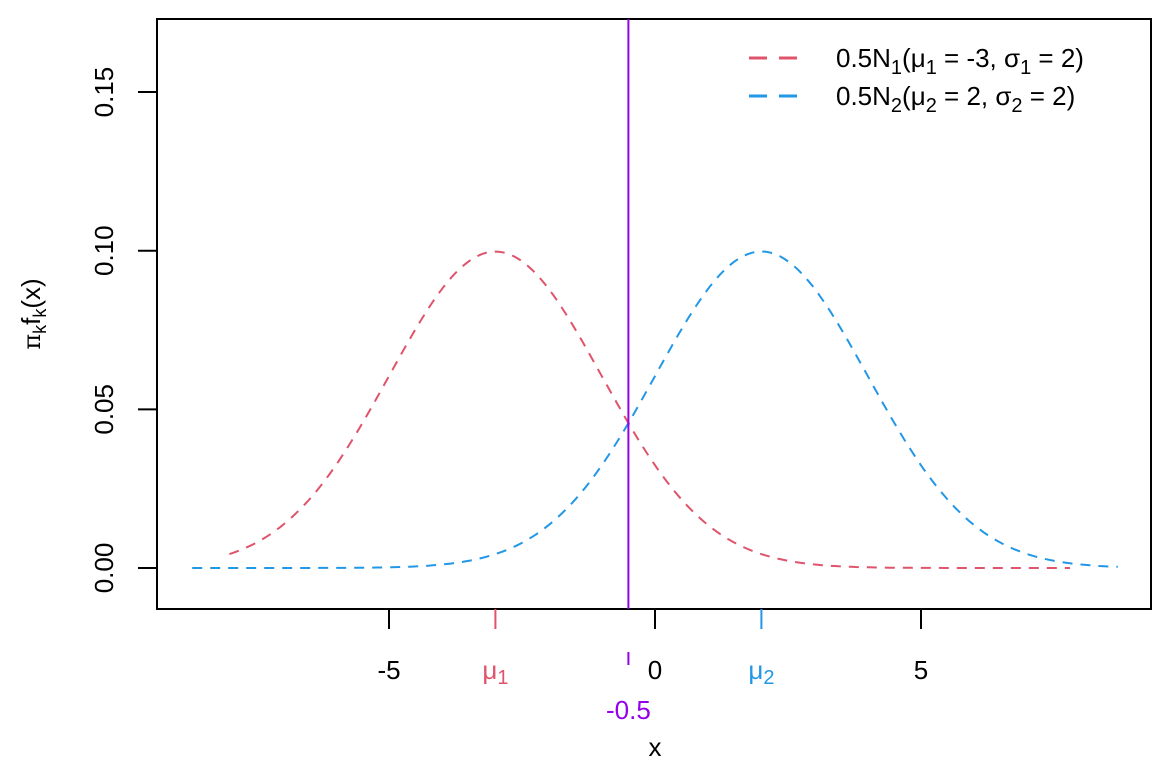 This screenshot has height=768, width=1152. I want to click on special-ticks: μ1 μ2 -0.5, so click(628, 667).